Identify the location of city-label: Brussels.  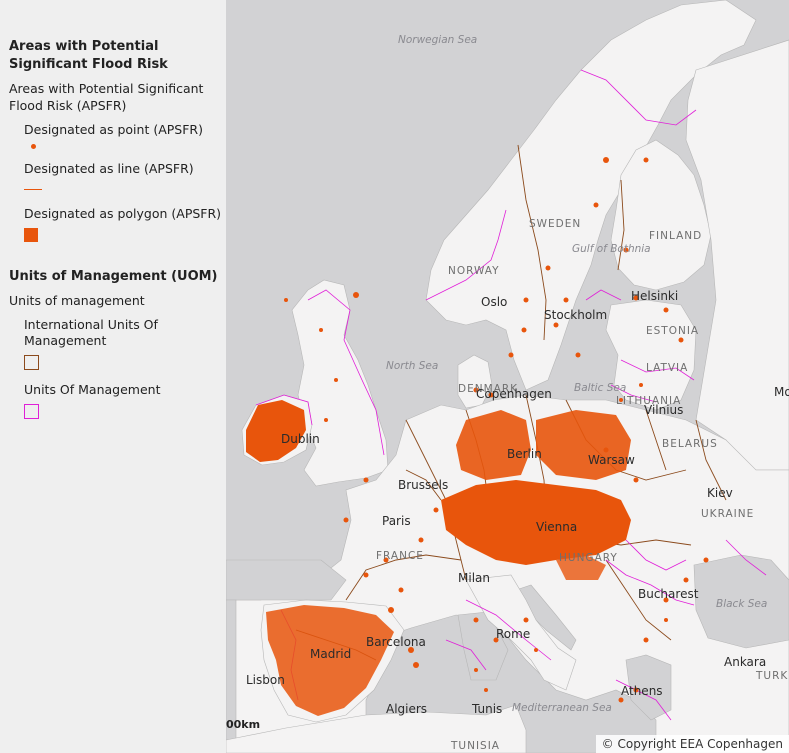
(423, 485).